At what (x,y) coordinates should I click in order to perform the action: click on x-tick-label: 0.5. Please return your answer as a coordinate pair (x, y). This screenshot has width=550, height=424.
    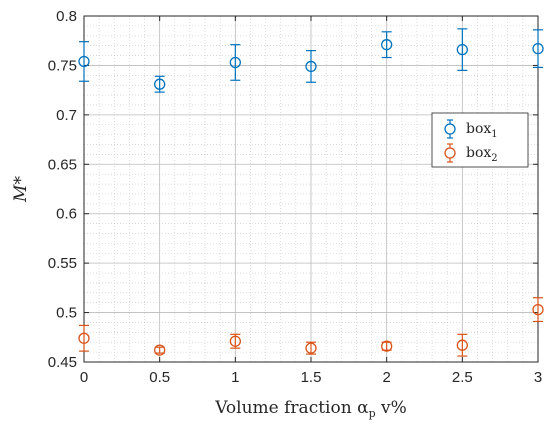
    Looking at the image, I should click on (159, 377).